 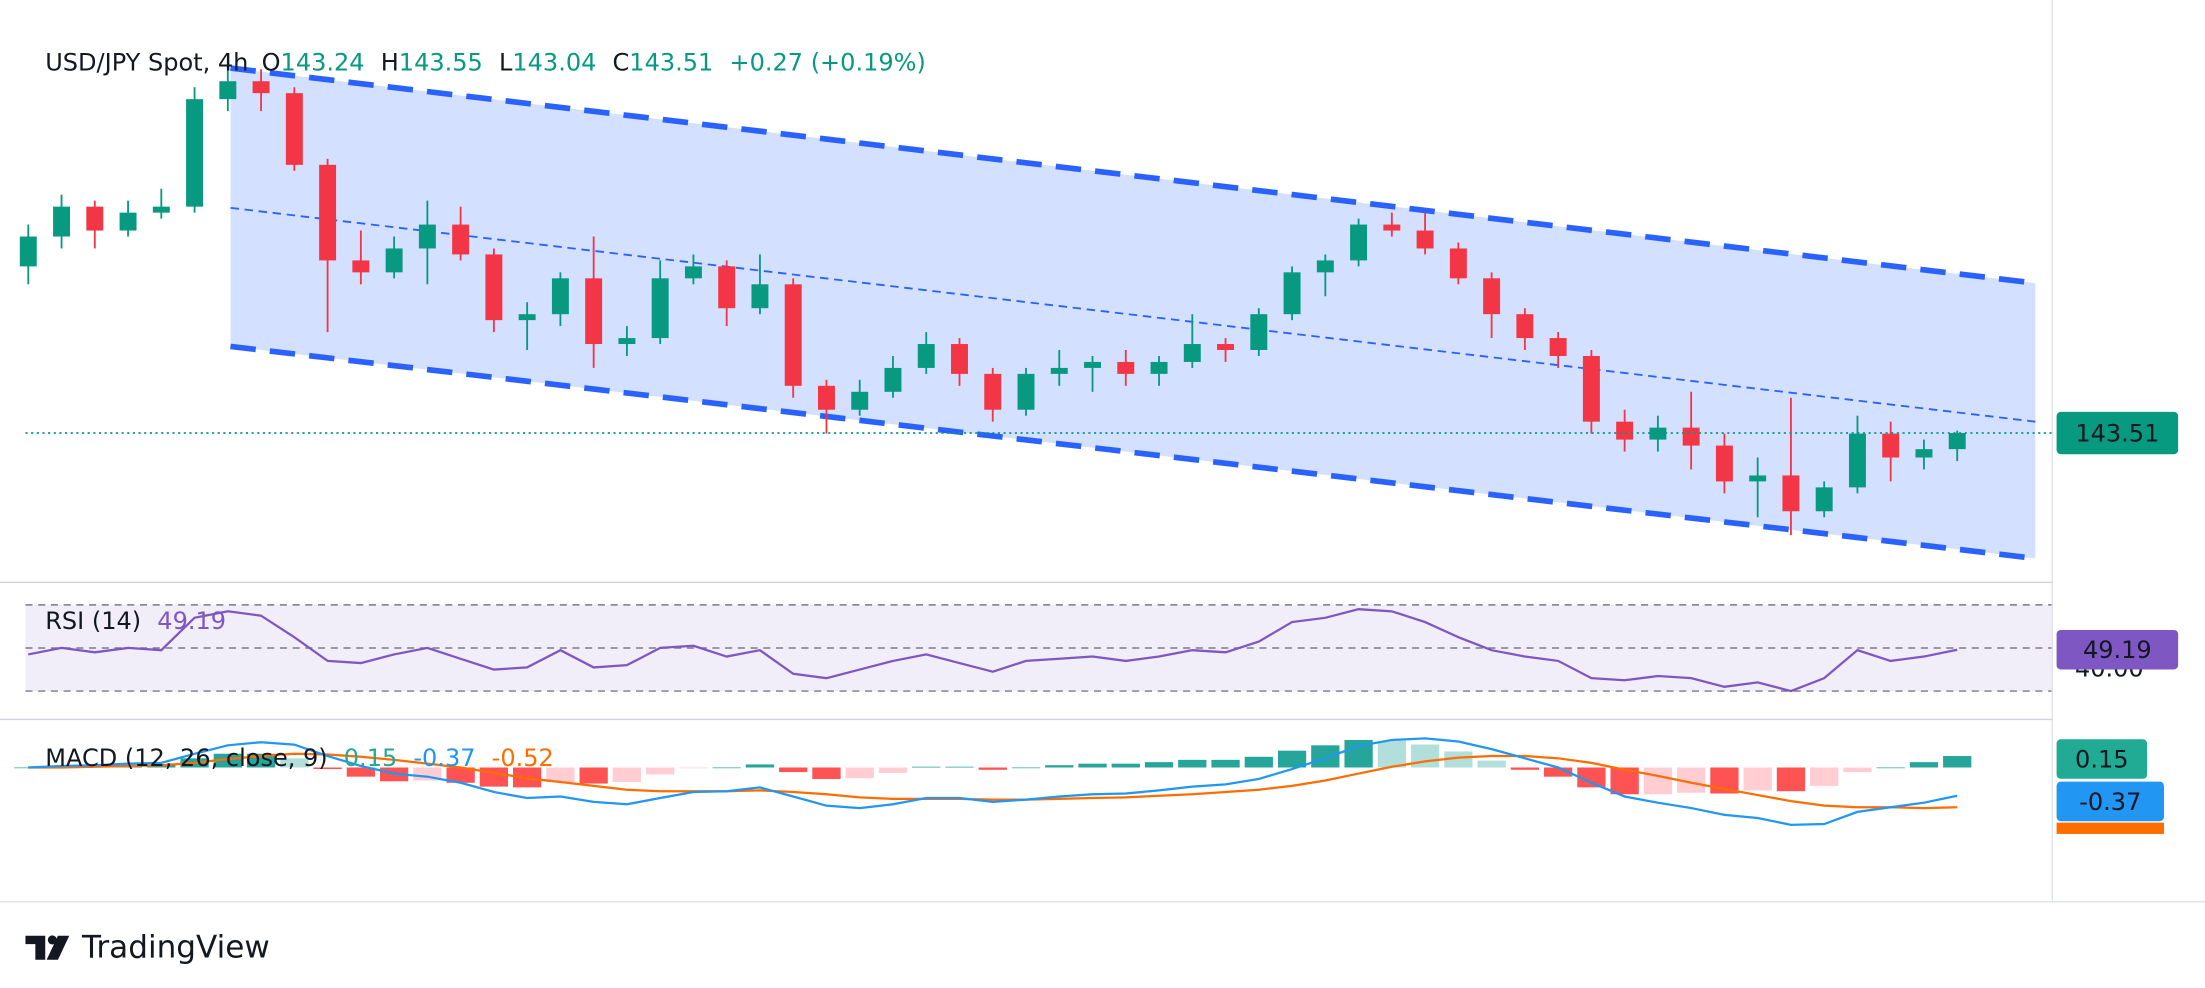 I want to click on rsi-legend: RSI (14) 49.19, so click(x=135, y=621).